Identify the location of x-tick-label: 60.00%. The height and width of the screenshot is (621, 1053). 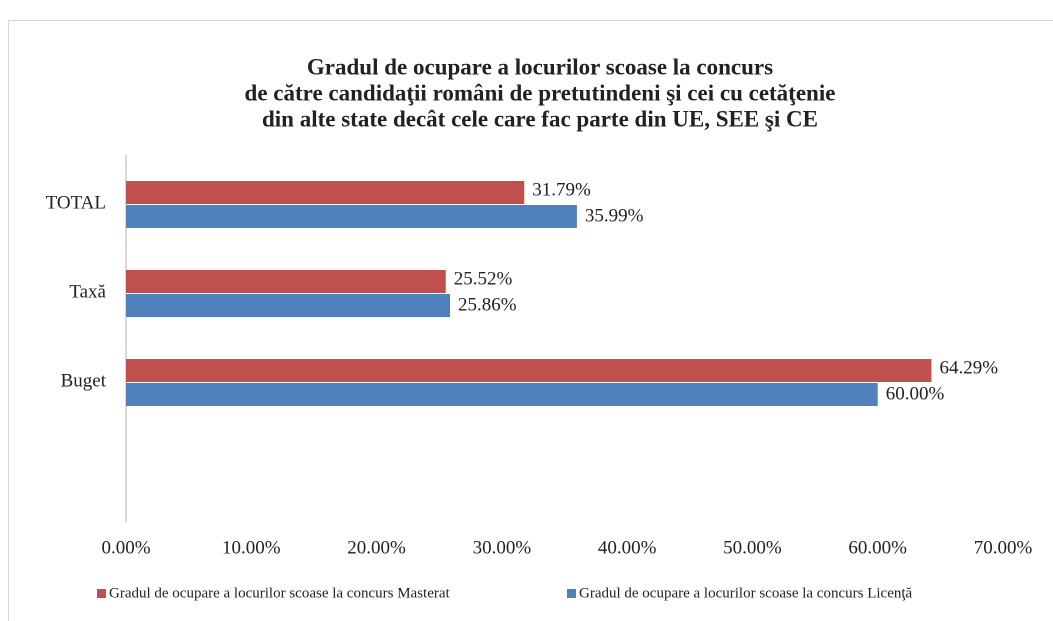
(877, 547).